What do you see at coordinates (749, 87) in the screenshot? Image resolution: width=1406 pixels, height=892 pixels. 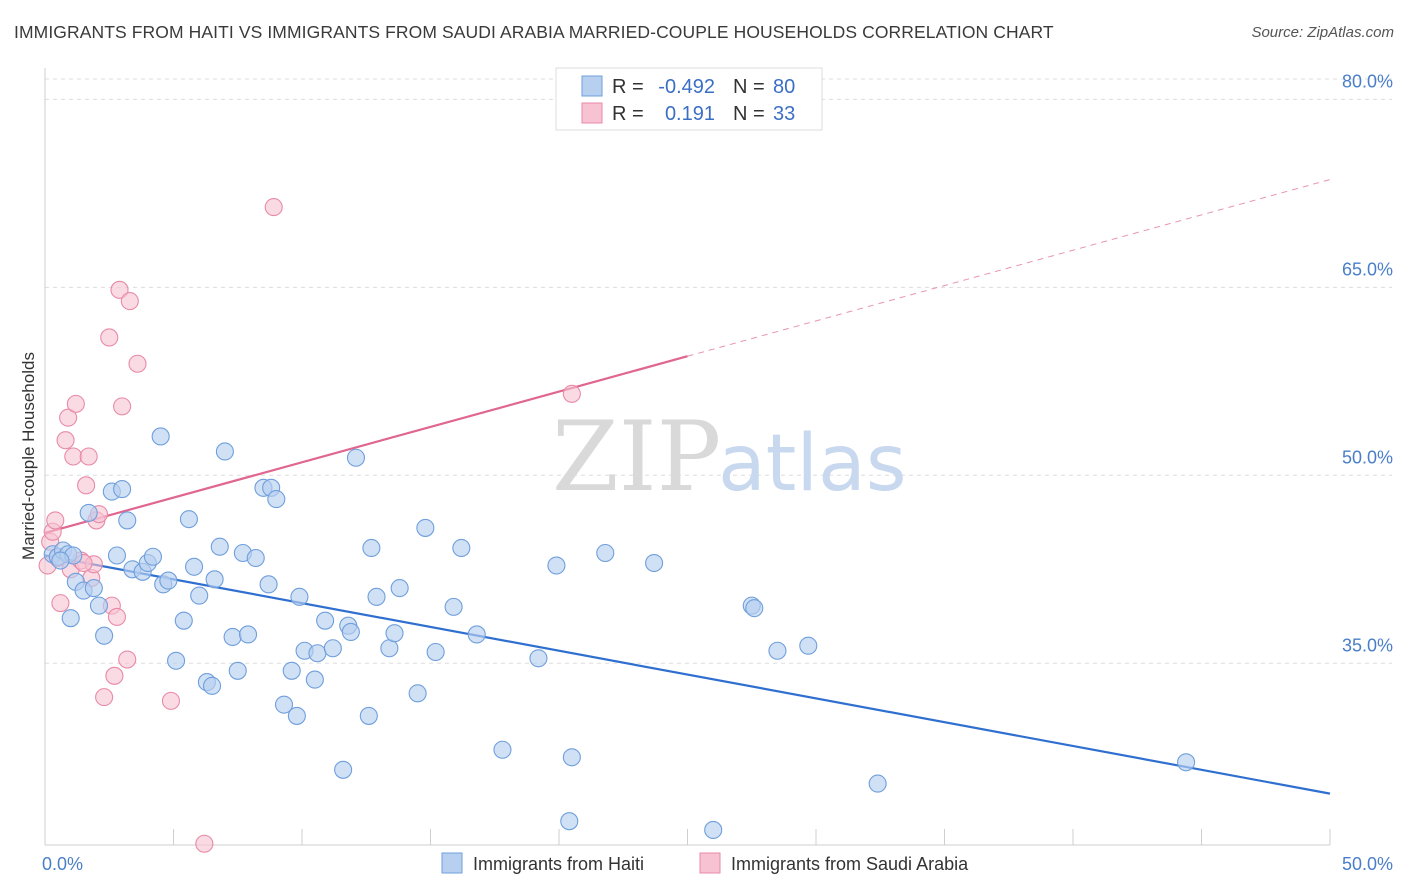 I see `legend-n-label-haiti: N =` at bounding box center [749, 87].